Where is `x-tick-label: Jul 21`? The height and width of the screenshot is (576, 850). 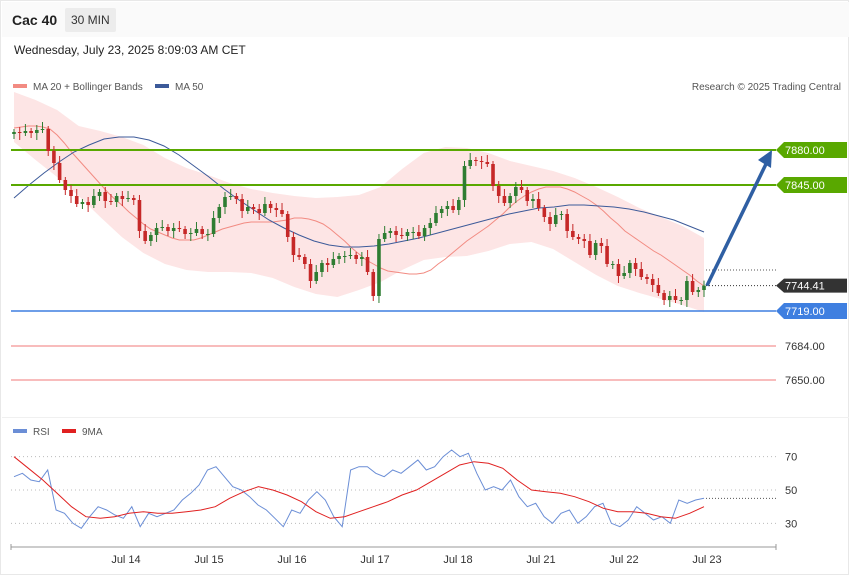 x-tick-label: Jul 21 is located at coordinates (540, 560).